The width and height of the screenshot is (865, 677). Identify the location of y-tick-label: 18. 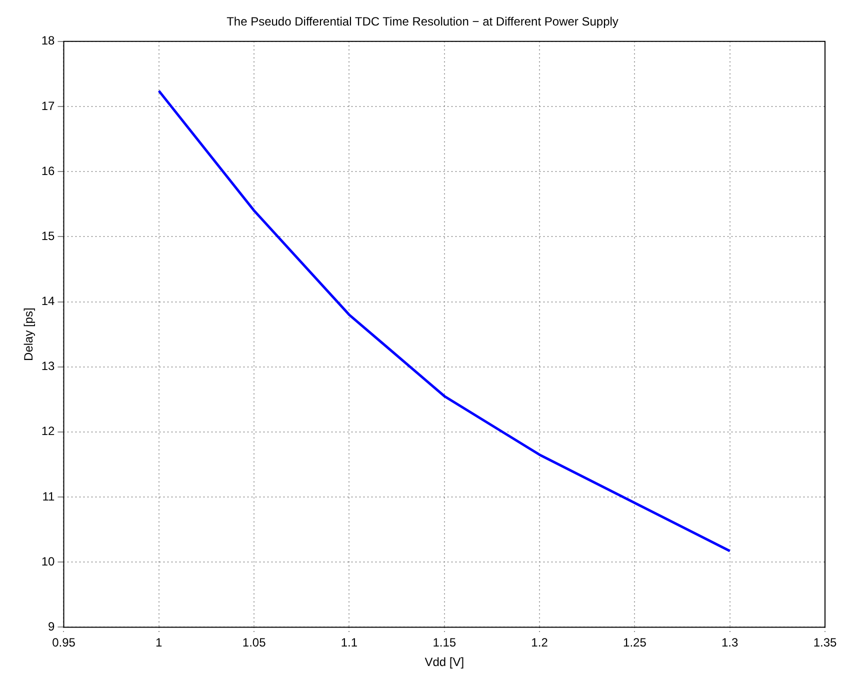
(48, 41).